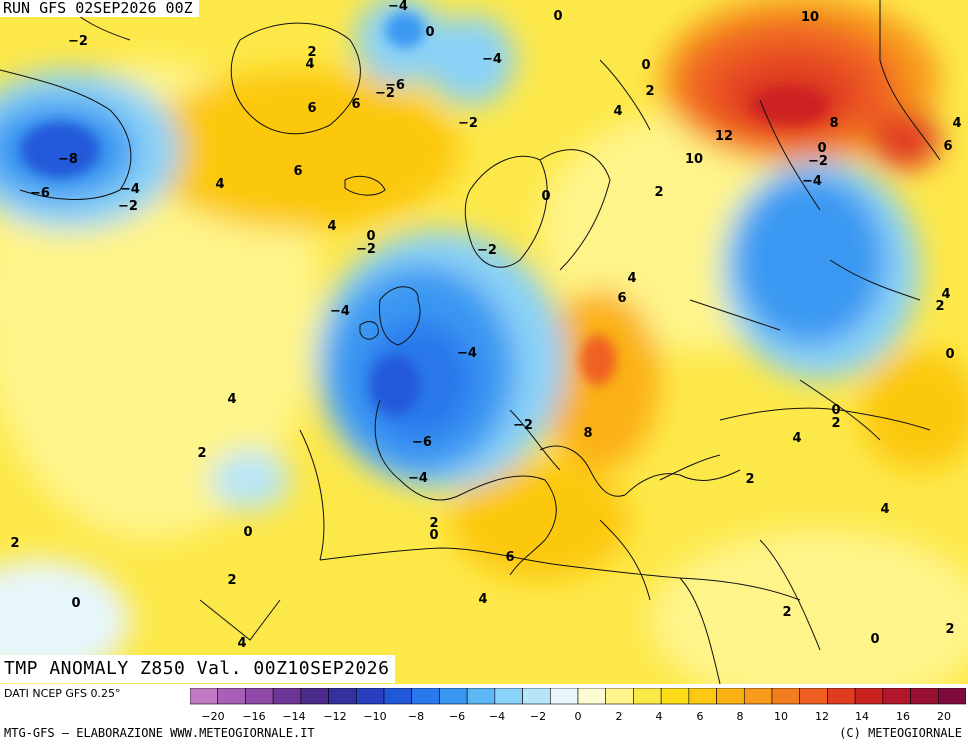  What do you see at coordinates (944, 716) in the screenshot?
I see `color-scale-tick-label: 20` at bounding box center [944, 716].